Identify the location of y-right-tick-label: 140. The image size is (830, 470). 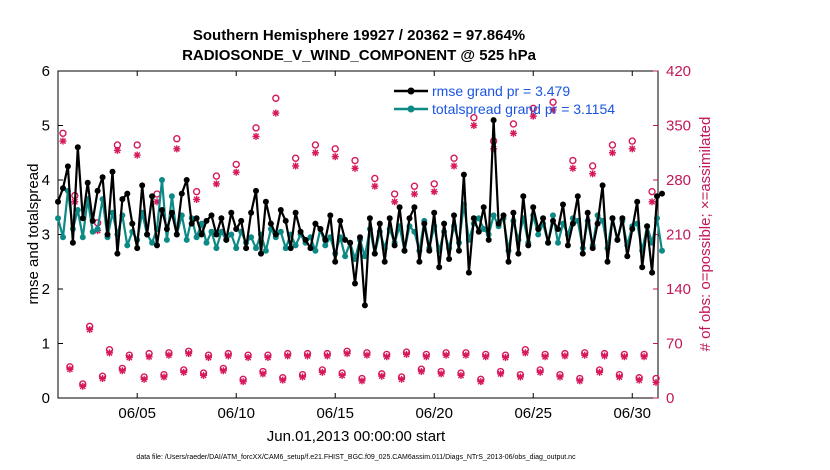
(678, 289).